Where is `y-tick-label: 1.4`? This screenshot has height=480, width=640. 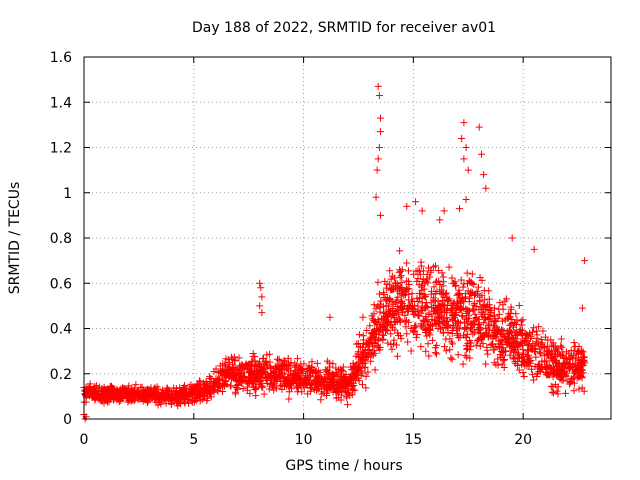 y-tick-label: 1.4 is located at coordinates (61, 103).